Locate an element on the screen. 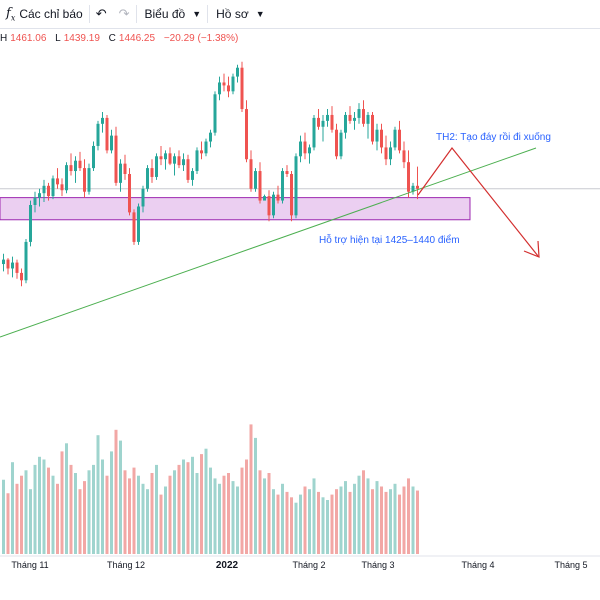  top-toolbar: fx Các chỉ báo ↶ ↷ Biểu đồ ▼ Hồ sơ ▼ is located at coordinates (300, 14).